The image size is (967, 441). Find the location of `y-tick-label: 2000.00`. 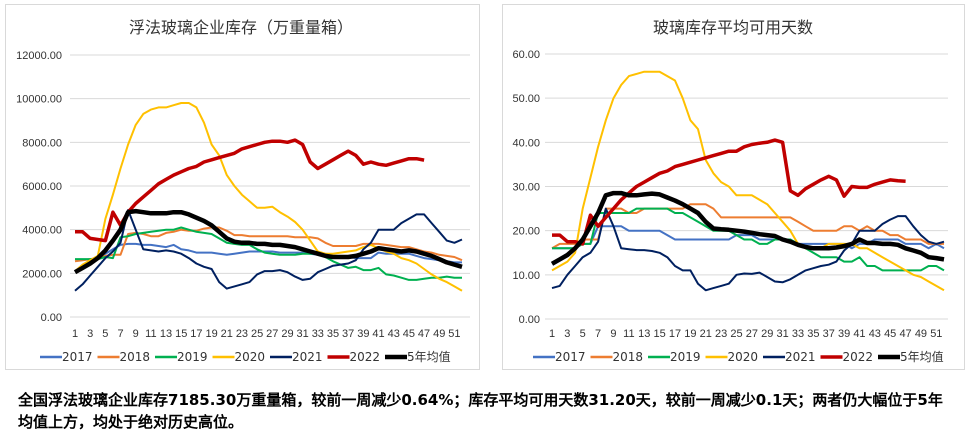

y-tick-label: 2000.00 is located at coordinates (42, 274).